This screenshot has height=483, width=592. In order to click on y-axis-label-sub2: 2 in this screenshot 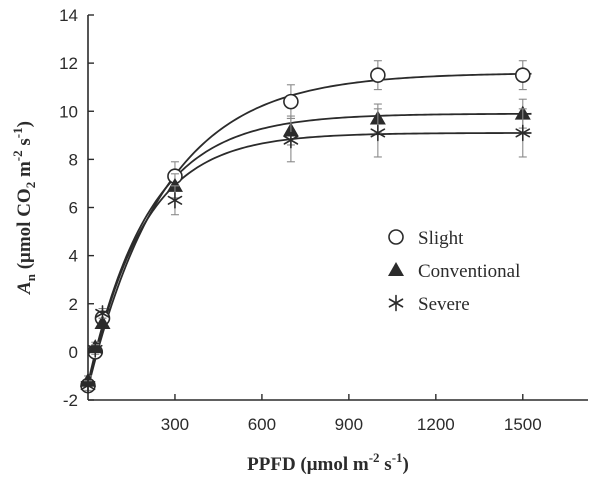, I will do `click(30, 185)`.